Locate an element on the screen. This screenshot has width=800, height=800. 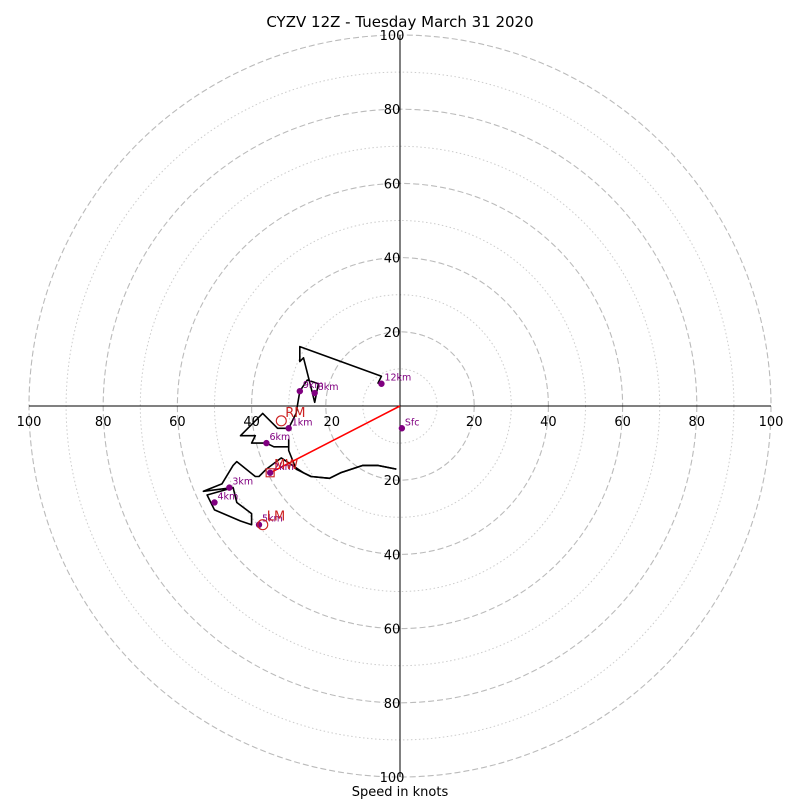
hodograph-line-lower is located at coordinates (299, 491).